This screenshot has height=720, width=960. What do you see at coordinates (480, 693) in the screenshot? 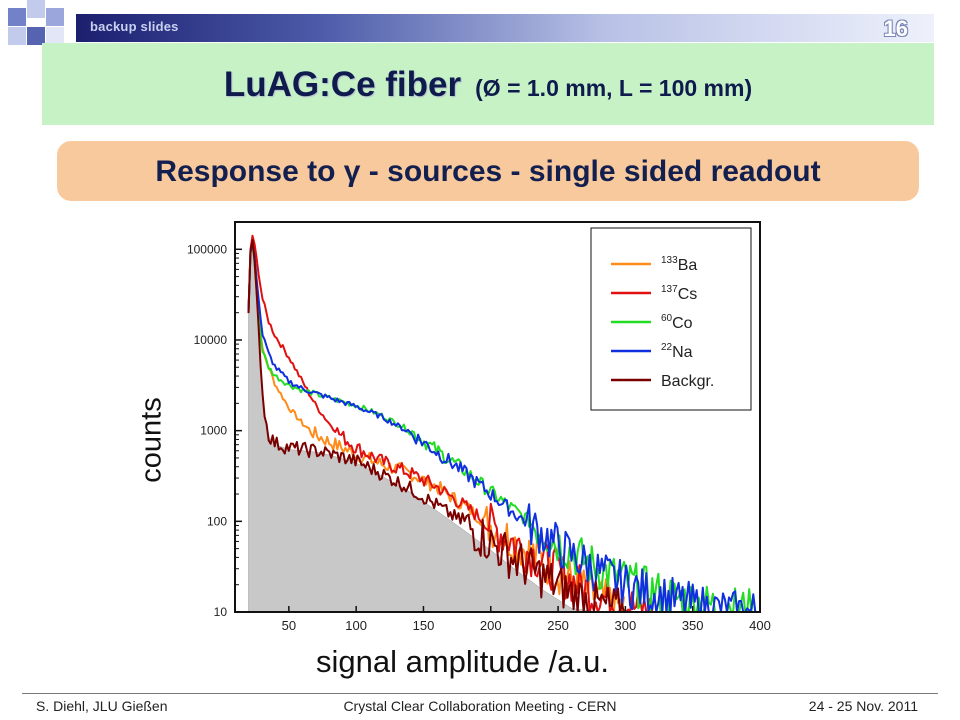
I see `footer-divider` at bounding box center [480, 693].